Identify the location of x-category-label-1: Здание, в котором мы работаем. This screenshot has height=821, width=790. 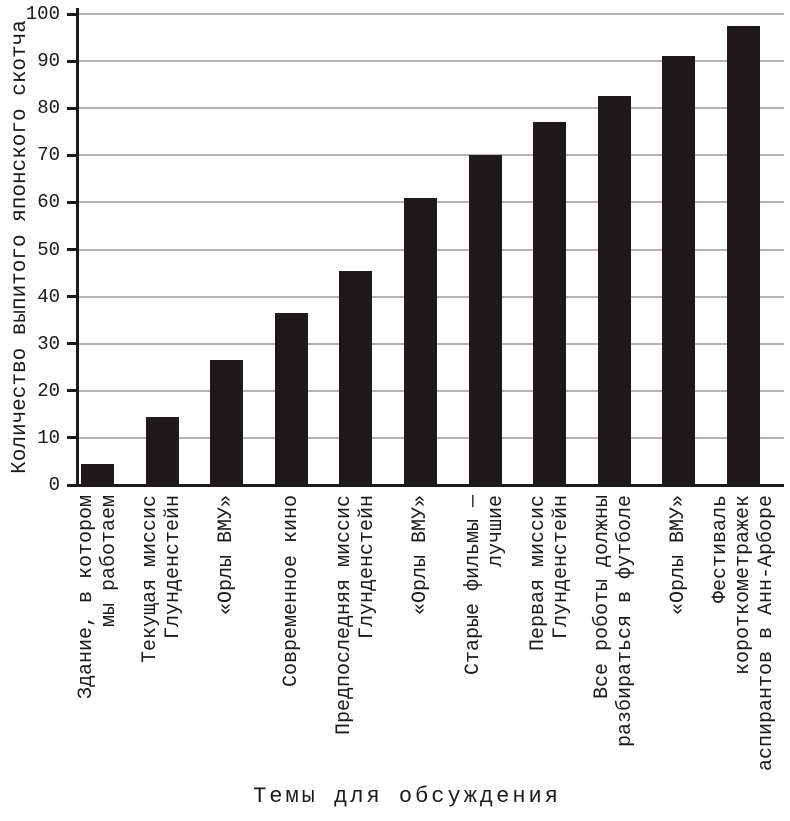
(97, 597).